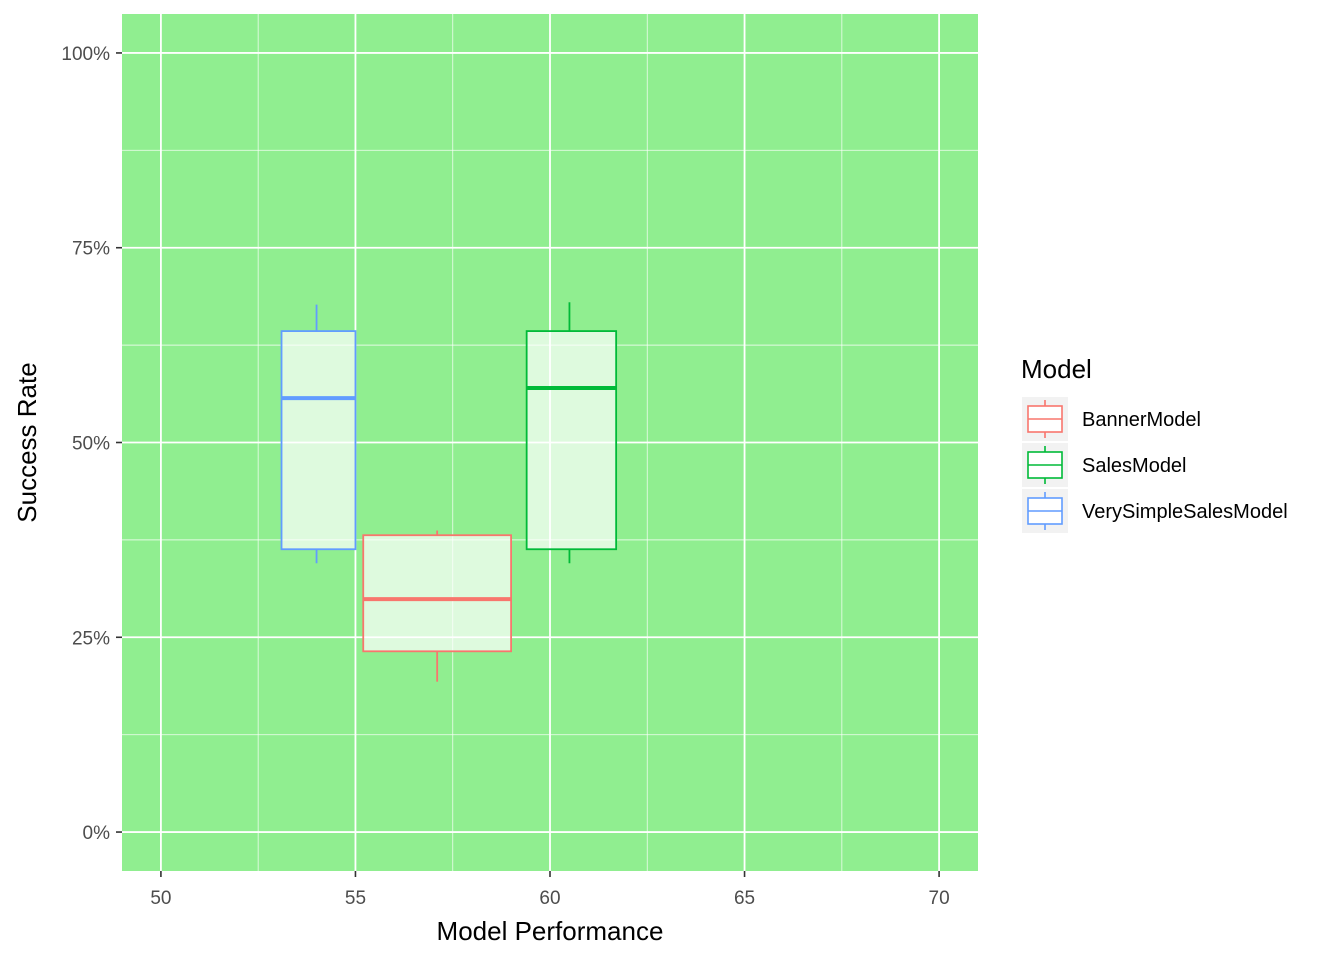  I want to click on x-axis-title: Model Performance, so click(550, 931).